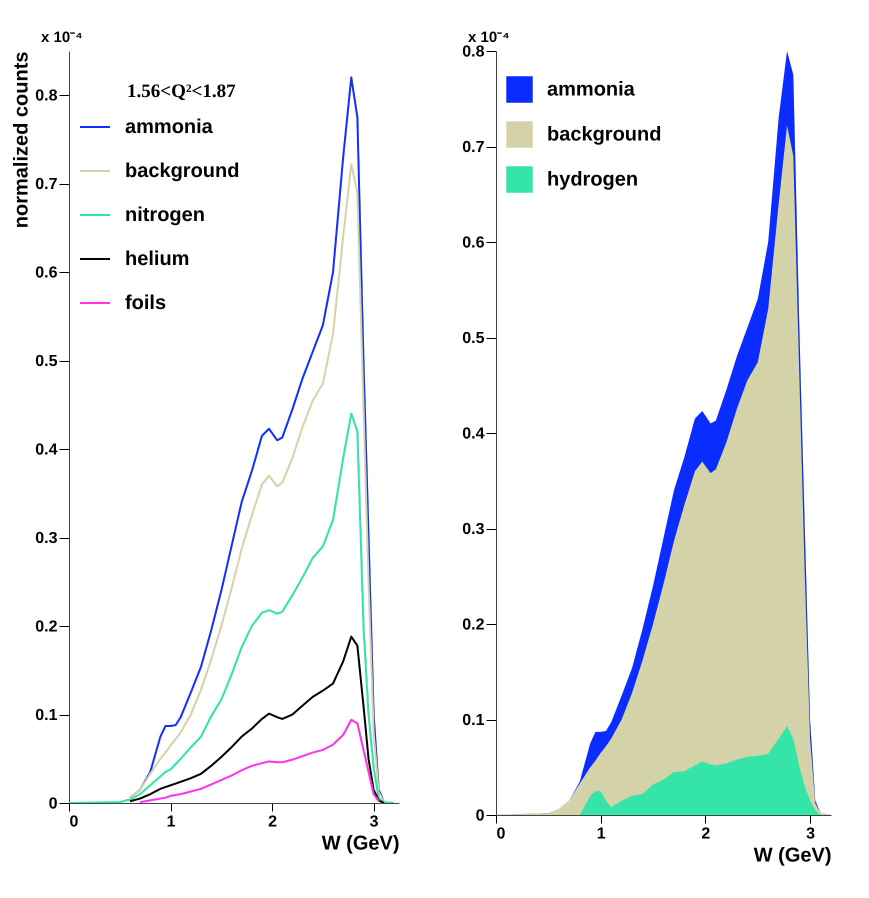 Image resolution: width=869 pixels, height=898 pixels. Describe the element at coordinates (181, 91) in the screenshot. I see `annotation: 1.56<Q²<1.87` at that location.